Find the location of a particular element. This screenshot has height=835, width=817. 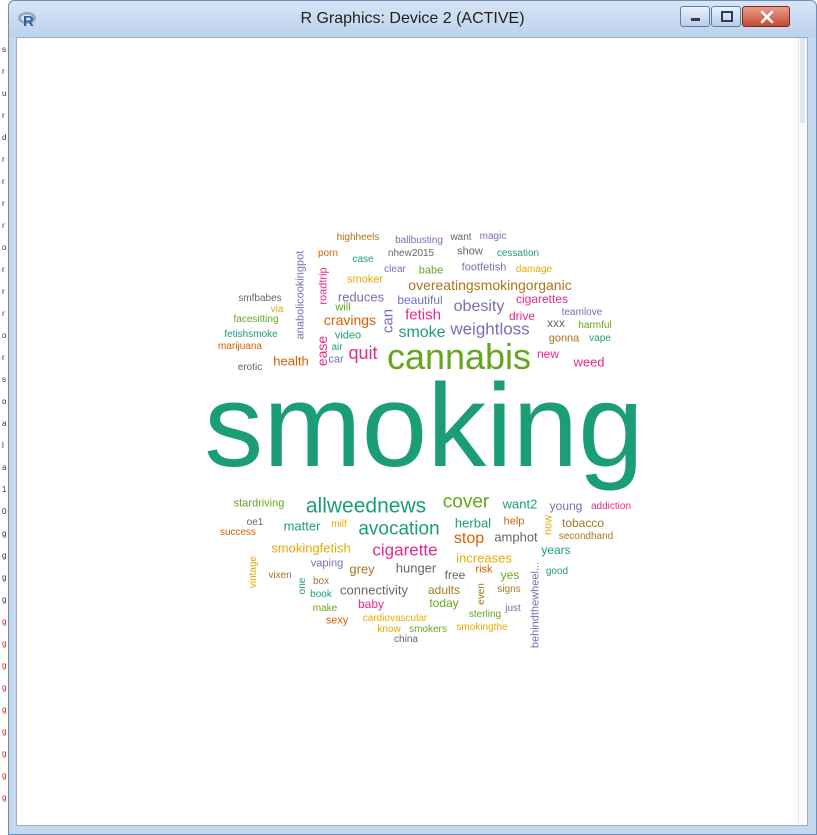

cloud-word: overeatingsmokingorganic is located at coordinates (490, 285).